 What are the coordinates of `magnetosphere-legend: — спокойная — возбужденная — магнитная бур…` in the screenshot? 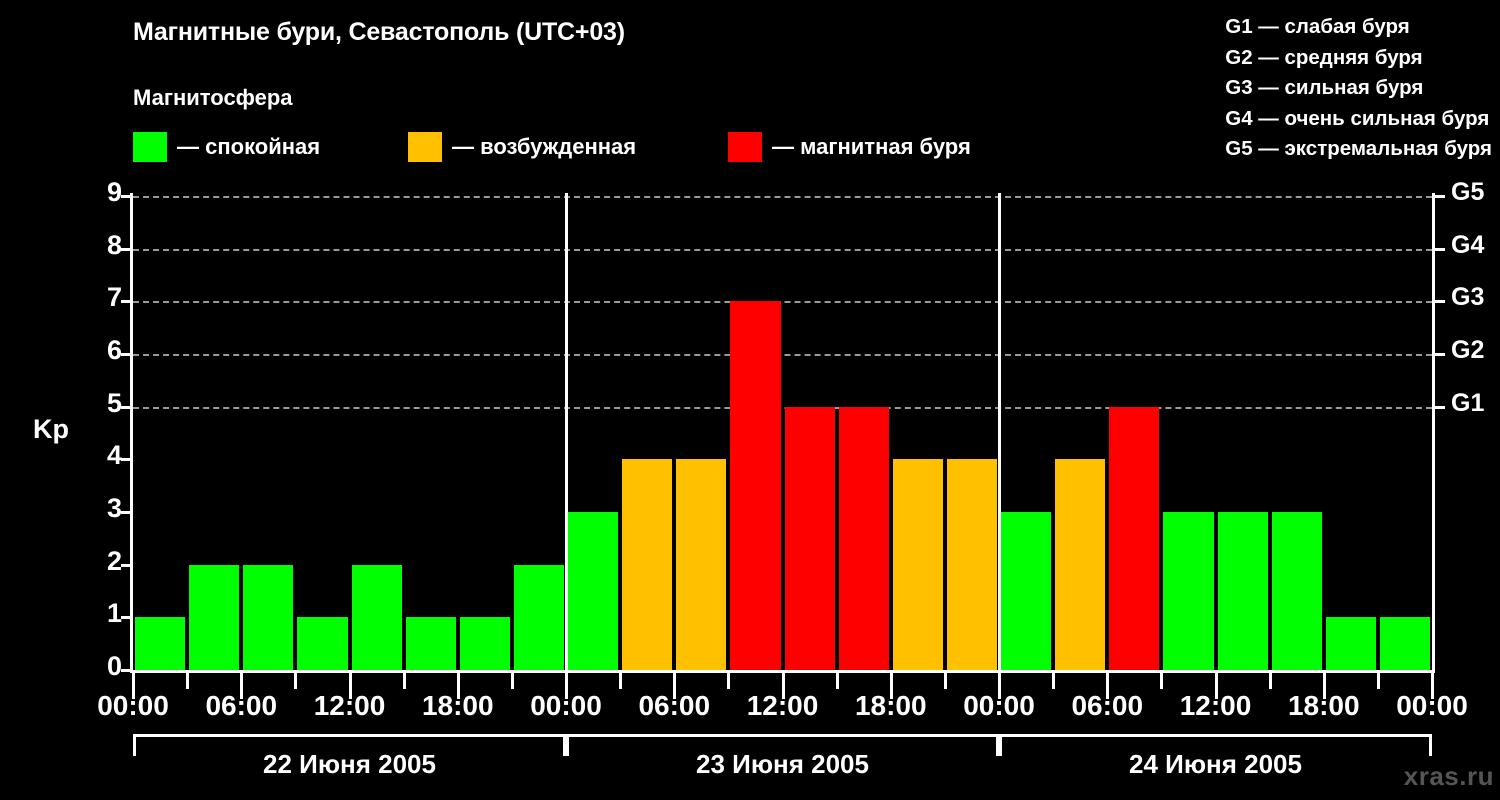 It's located at (552, 147).